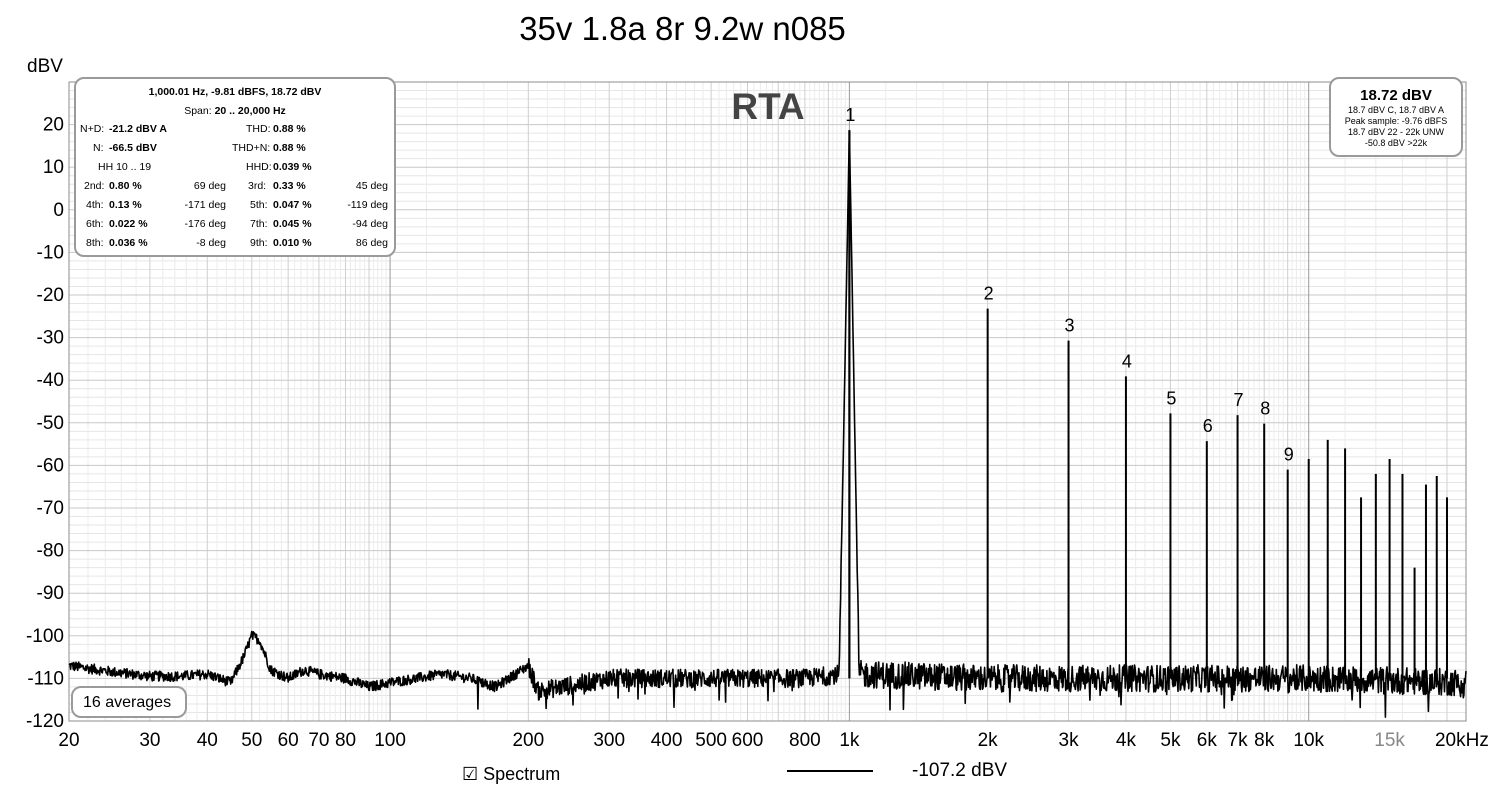 Image resolution: width=1500 pixels, height=791 pixels. What do you see at coordinates (1308, 740) in the screenshot?
I see `x-tick-label: 10k` at bounding box center [1308, 740].